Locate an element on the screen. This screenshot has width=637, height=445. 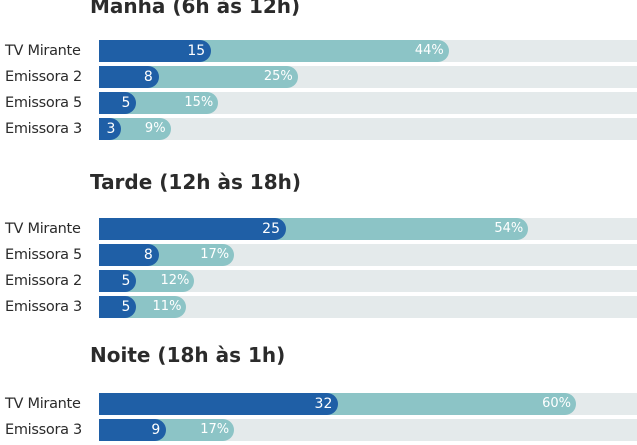
bar-row: Emissora 5 8 17% is located at coordinates (318, 255).